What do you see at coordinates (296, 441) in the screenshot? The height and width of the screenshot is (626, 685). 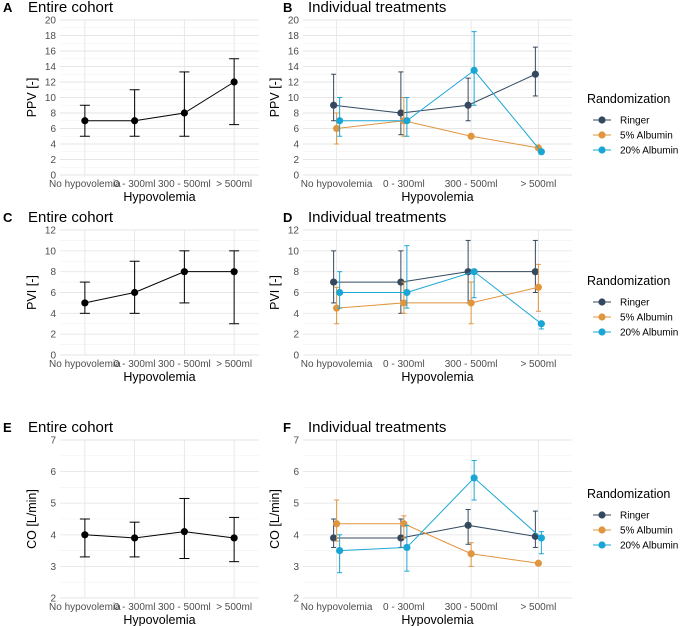 I see `y-tick-label: 7` at bounding box center [296, 441].